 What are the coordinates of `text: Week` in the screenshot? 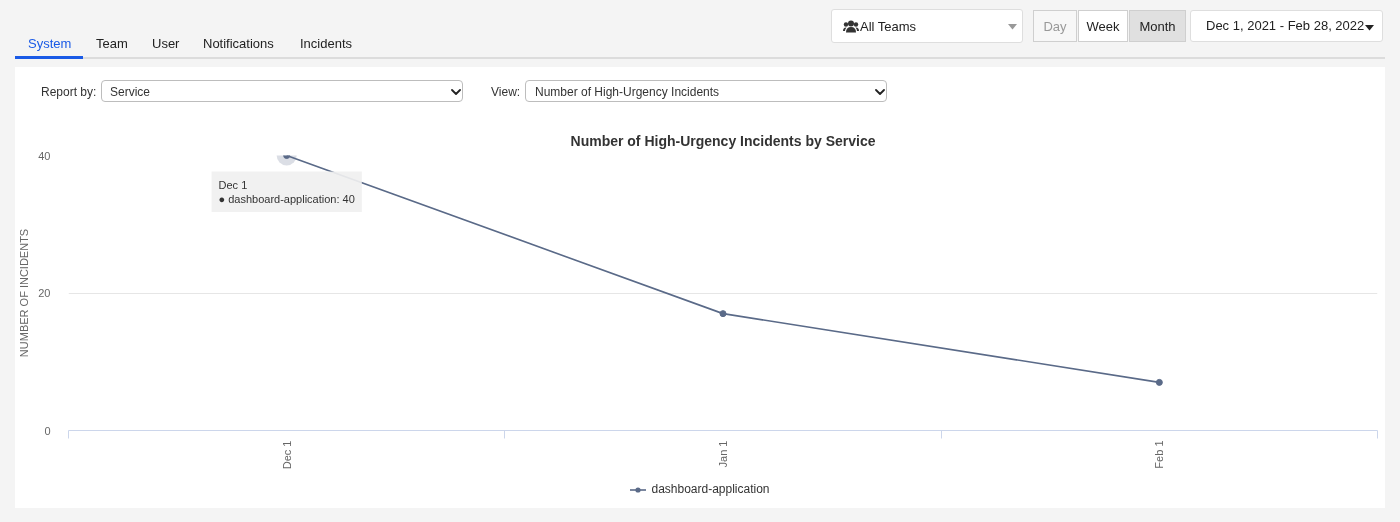 It's located at (1103, 26).